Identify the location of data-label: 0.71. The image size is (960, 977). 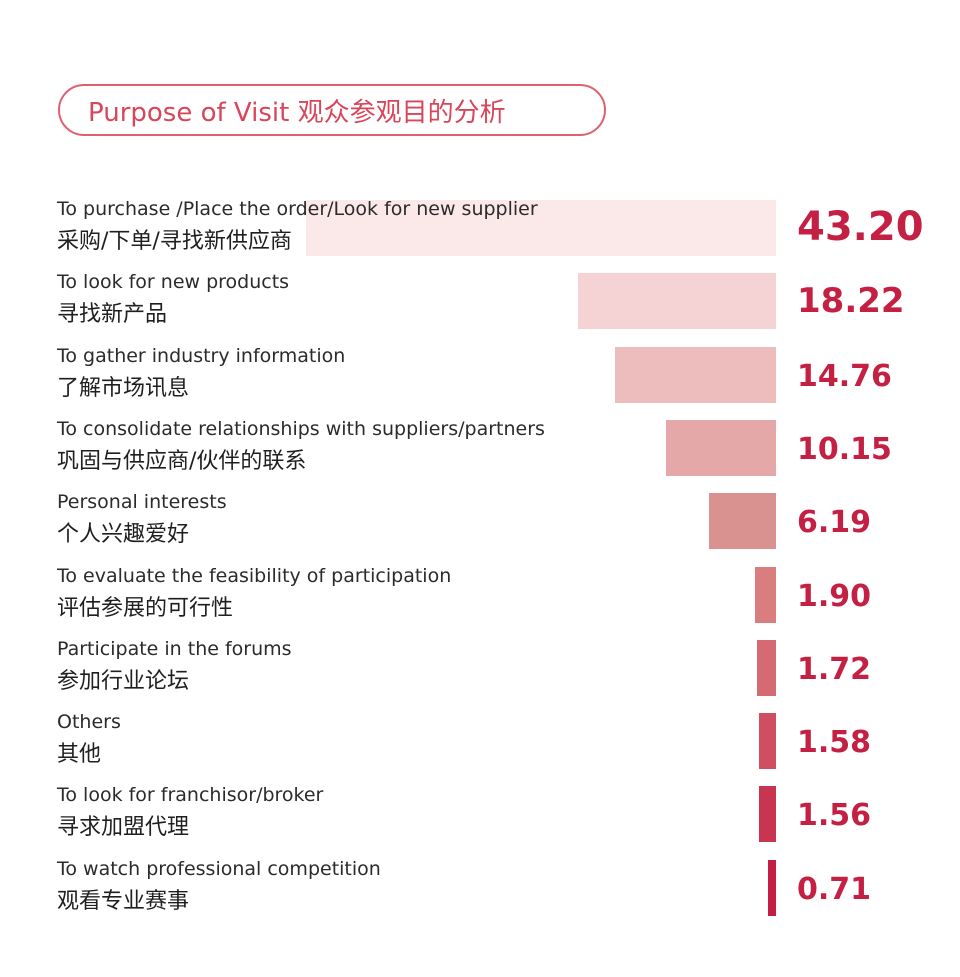
(834, 889).